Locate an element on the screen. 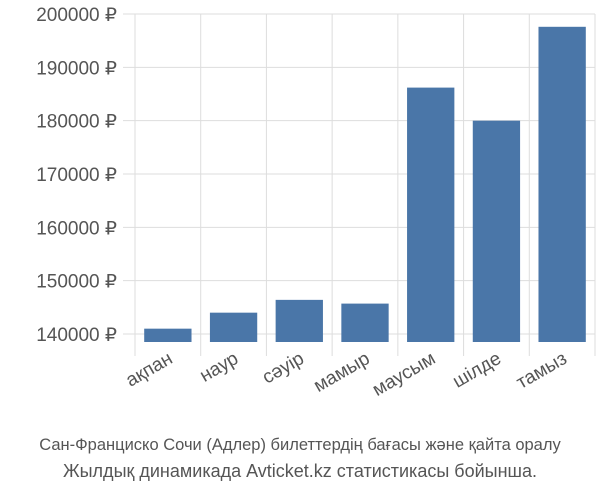 The width and height of the screenshot is (600, 500). x-tick-label: наур is located at coordinates (219, 367).